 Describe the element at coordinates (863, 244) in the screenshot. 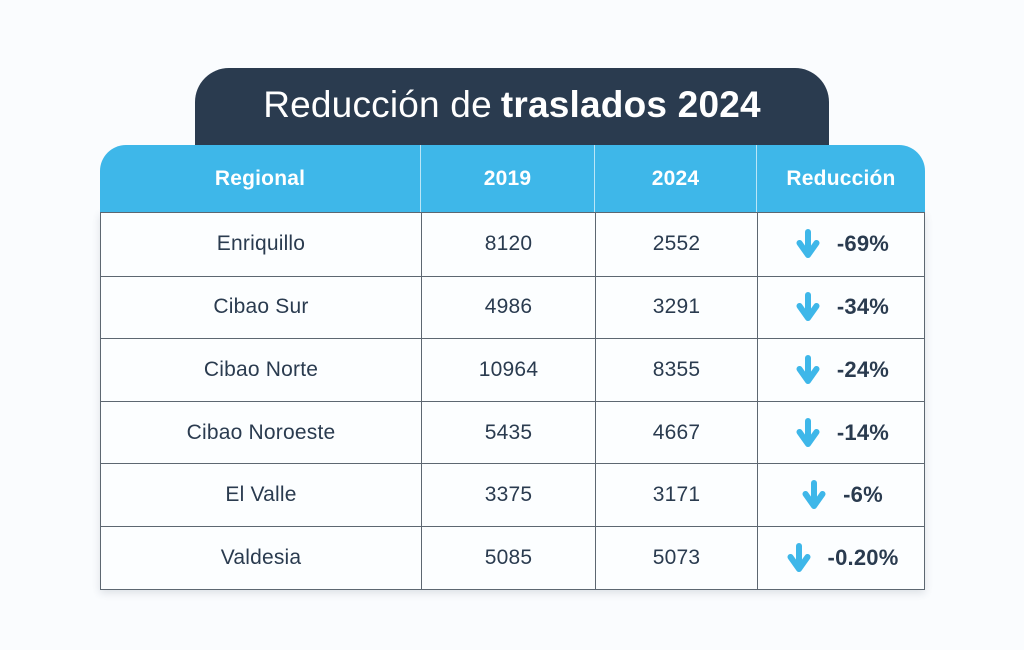

I see `reduction-value: -69%` at that location.